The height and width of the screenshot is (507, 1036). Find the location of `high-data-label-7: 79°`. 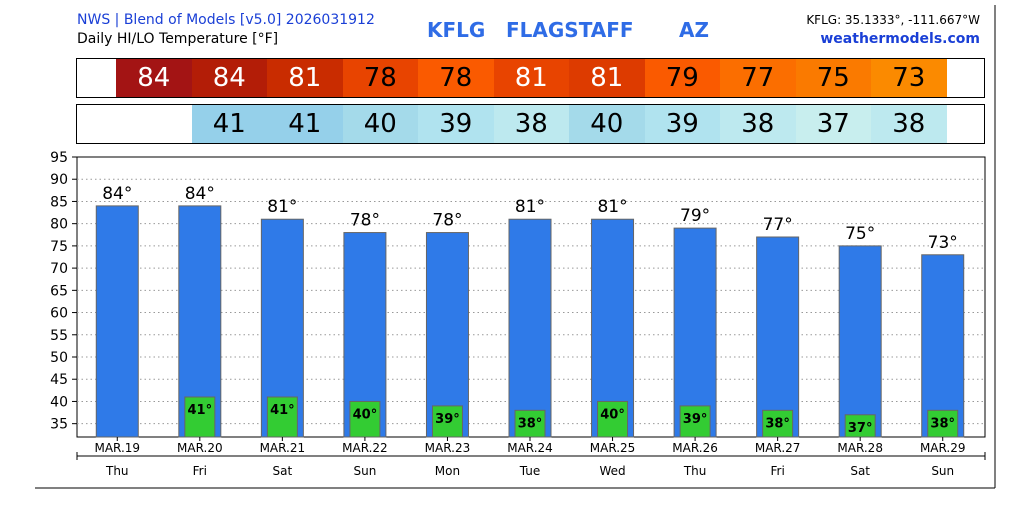

high-data-label-7: 79° is located at coordinates (695, 216).